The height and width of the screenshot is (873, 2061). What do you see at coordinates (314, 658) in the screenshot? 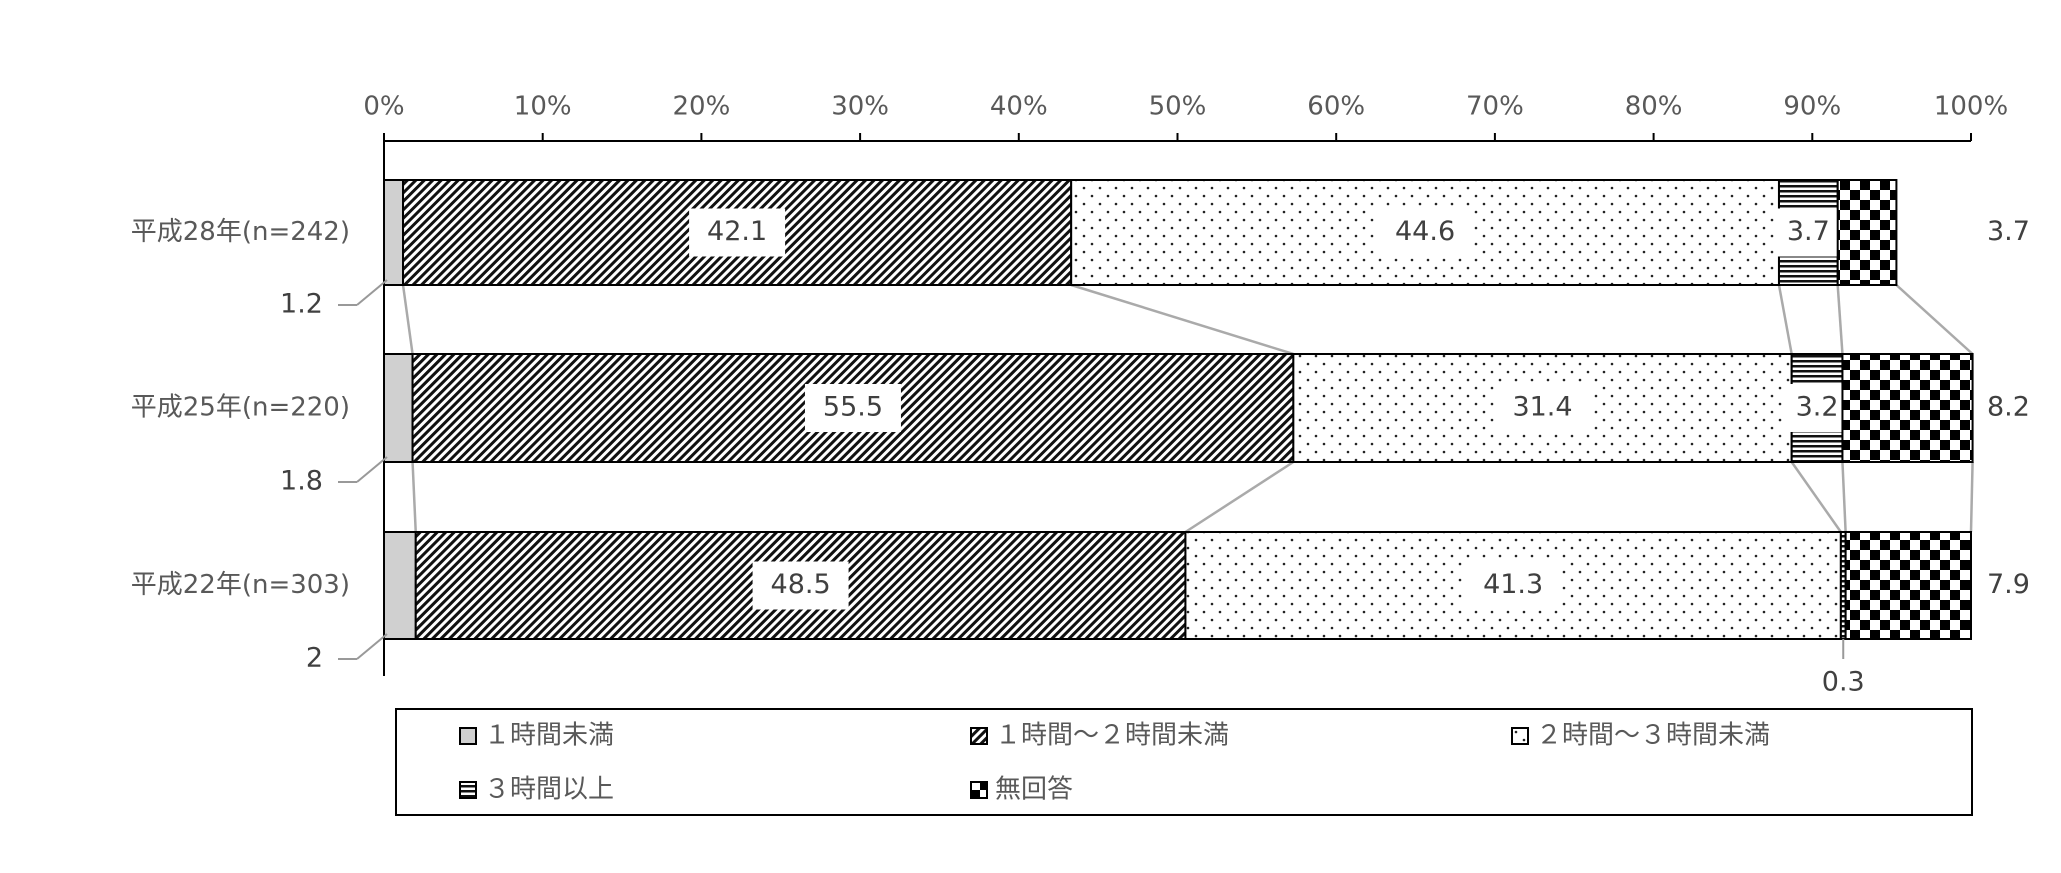
I see `value-label: 2` at bounding box center [314, 658].